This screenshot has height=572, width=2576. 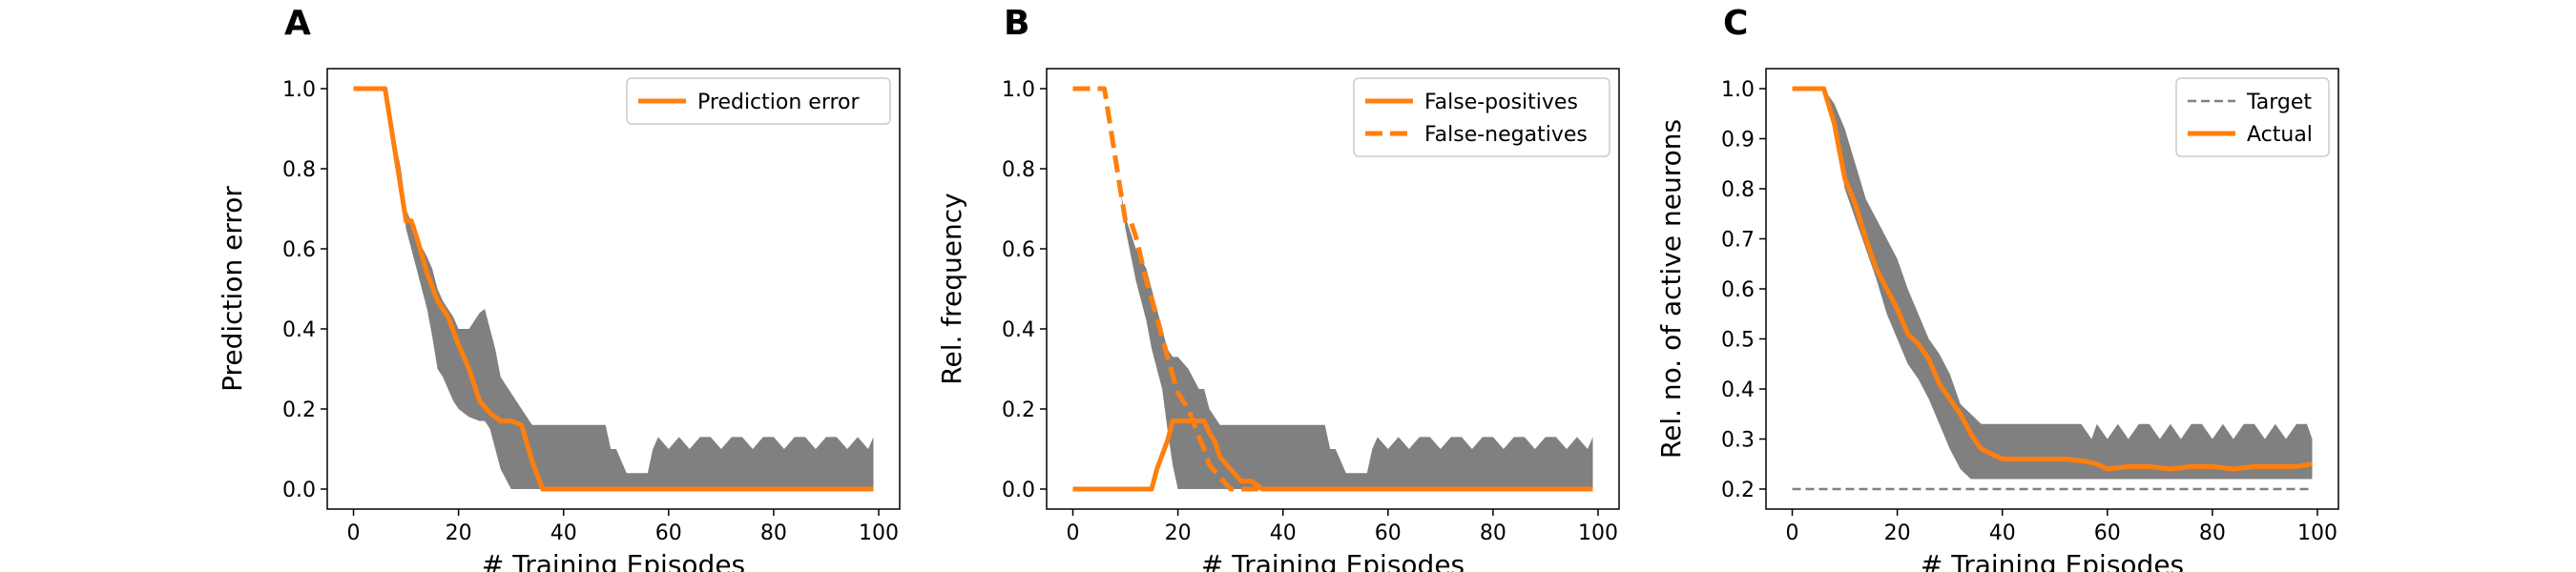 What do you see at coordinates (1016, 23) in the screenshot?
I see `panel-letter: B` at bounding box center [1016, 23].